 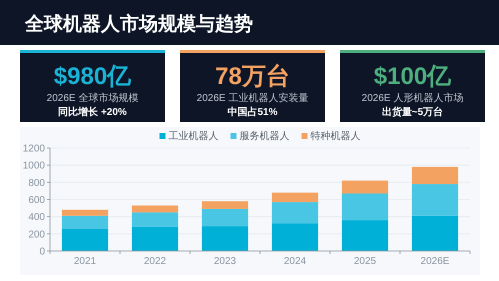 What do you see at coordinates (92, 112) in the screenshot?
I see `text: 同比增长 +20%` at bounding box center [92, 112].